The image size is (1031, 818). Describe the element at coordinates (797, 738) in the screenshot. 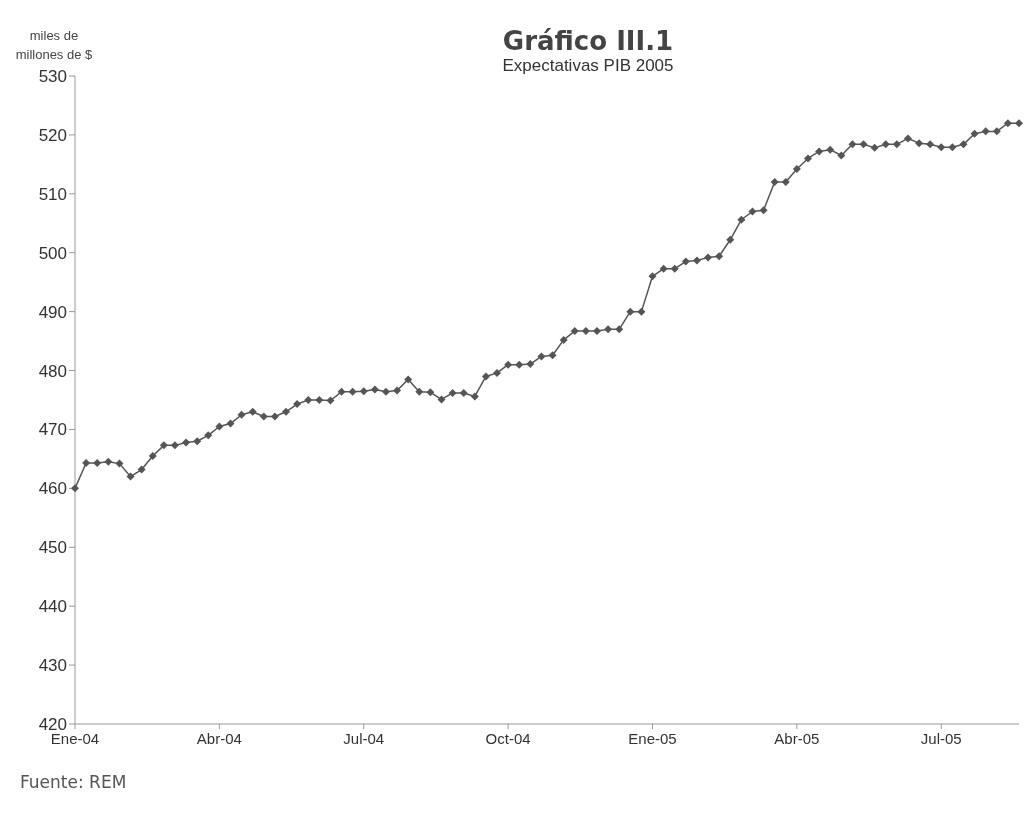

I see `x-tick-label: Abr-05` at that location.